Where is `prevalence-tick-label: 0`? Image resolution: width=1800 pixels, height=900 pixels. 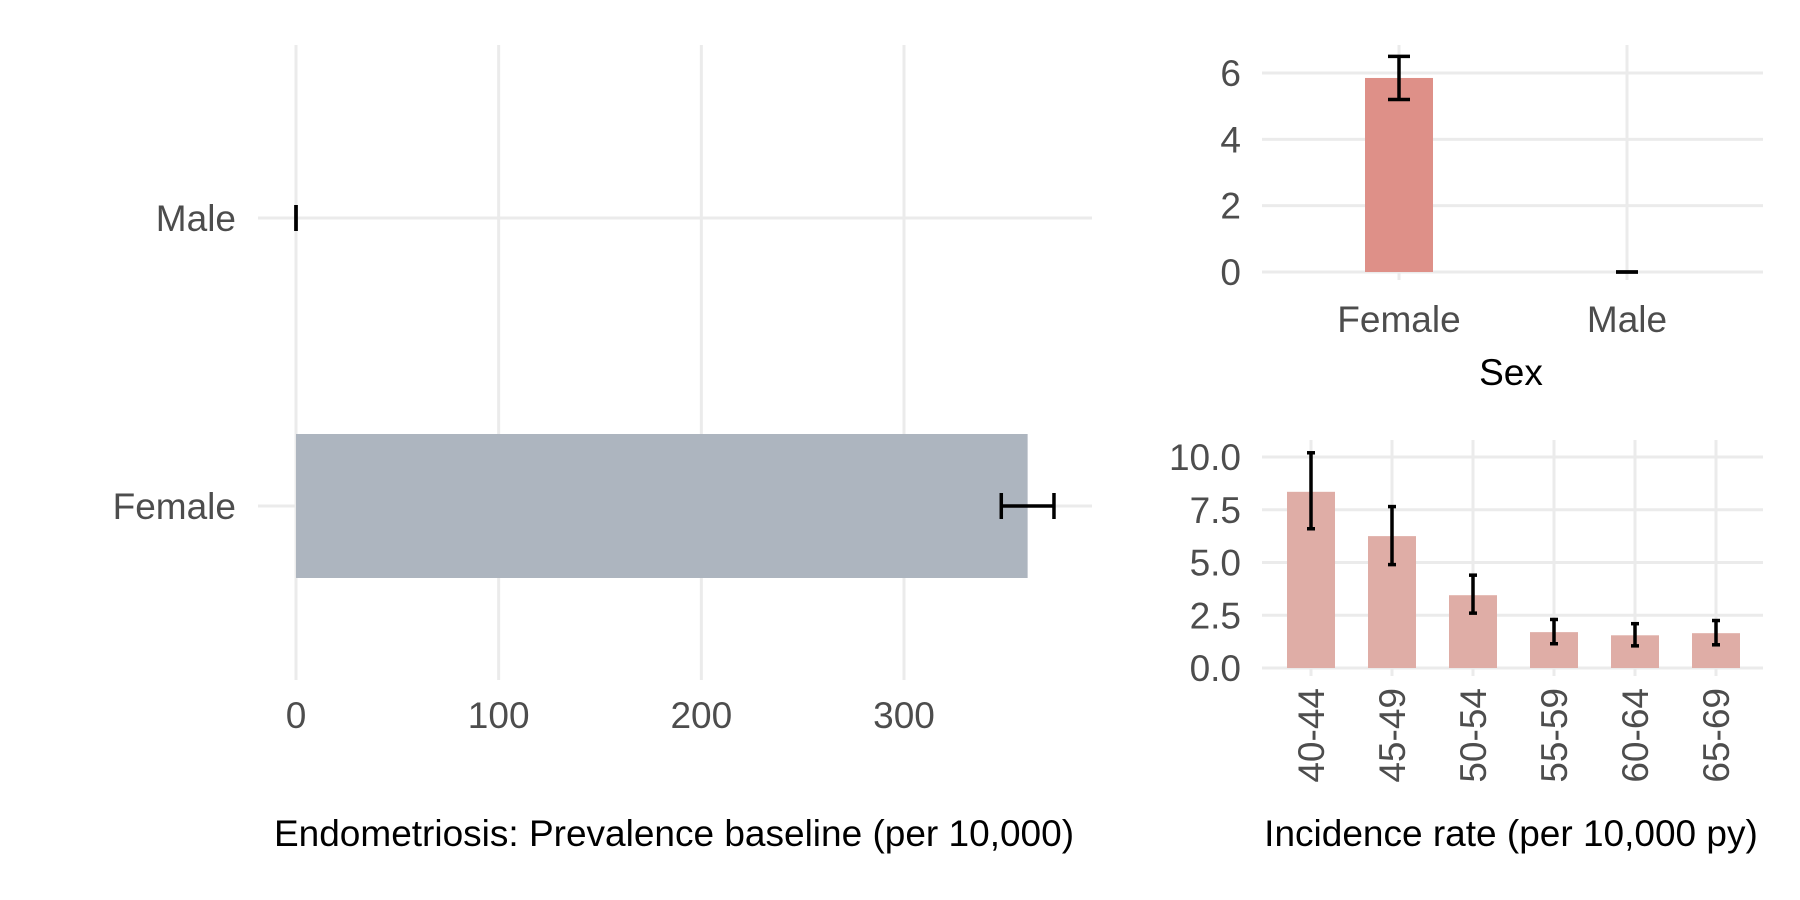 prevalence-tick-label: 0 is located at coordinates (296, 715).